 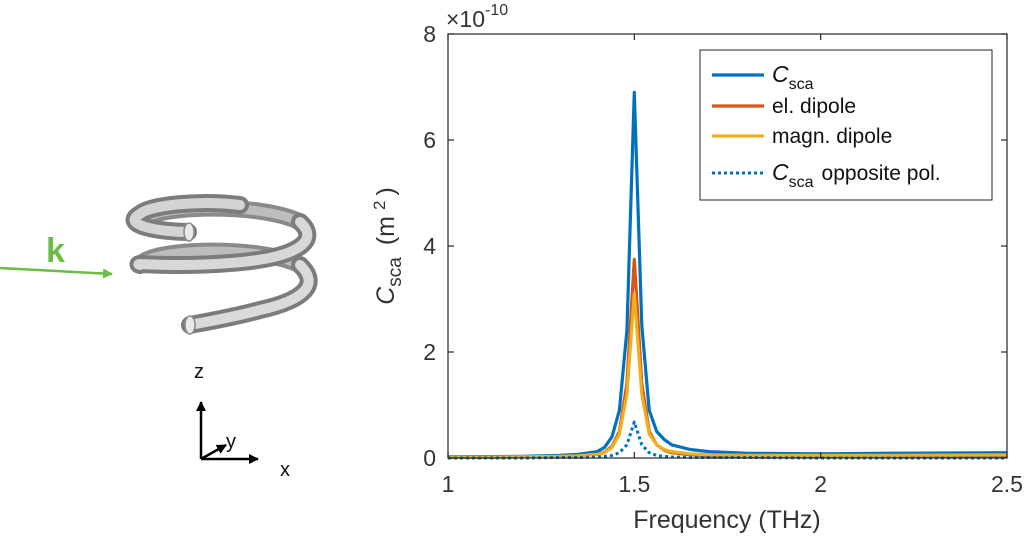 I want to click on x-axis-label: Frequency (THz), so click(x=727, y=520).